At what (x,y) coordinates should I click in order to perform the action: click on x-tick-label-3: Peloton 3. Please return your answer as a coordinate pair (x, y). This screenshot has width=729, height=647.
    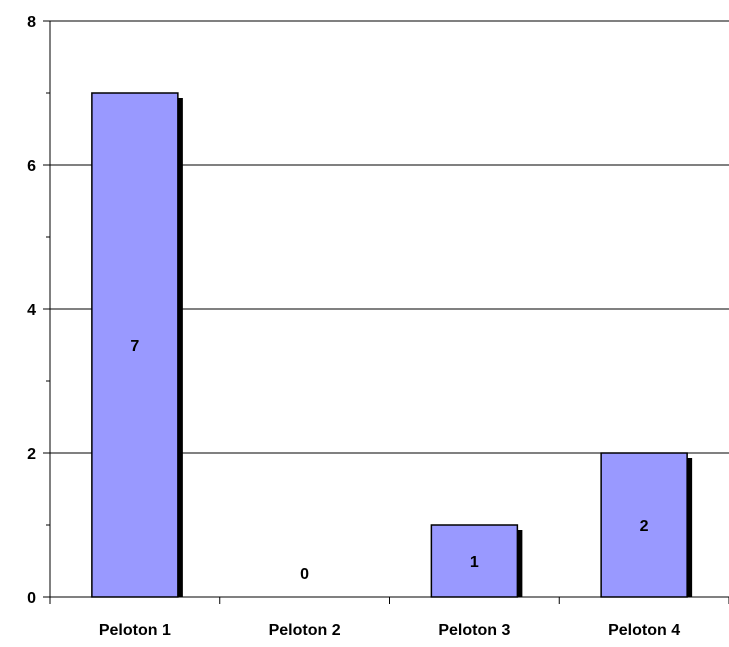
    Looking at the image, I should click on (474, 630).